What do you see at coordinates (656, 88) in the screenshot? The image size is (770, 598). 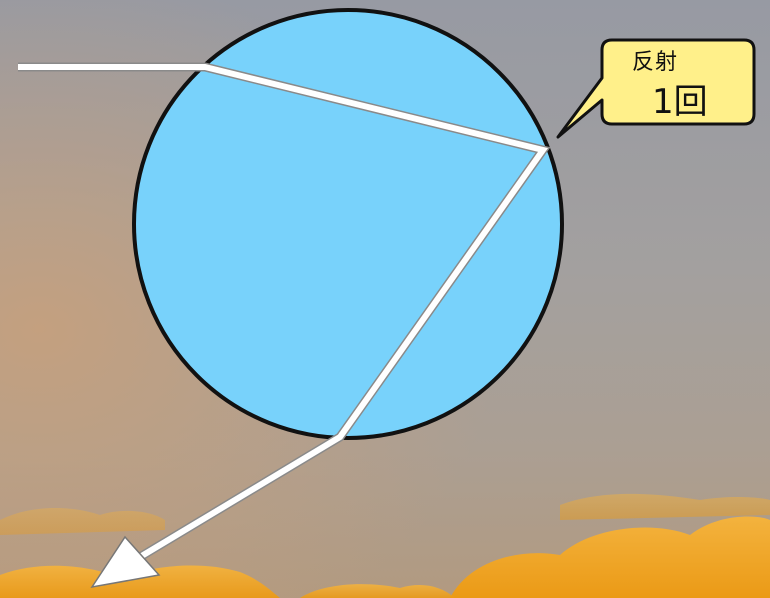 I see `callout-bubble` at bounding box center [656, 88].